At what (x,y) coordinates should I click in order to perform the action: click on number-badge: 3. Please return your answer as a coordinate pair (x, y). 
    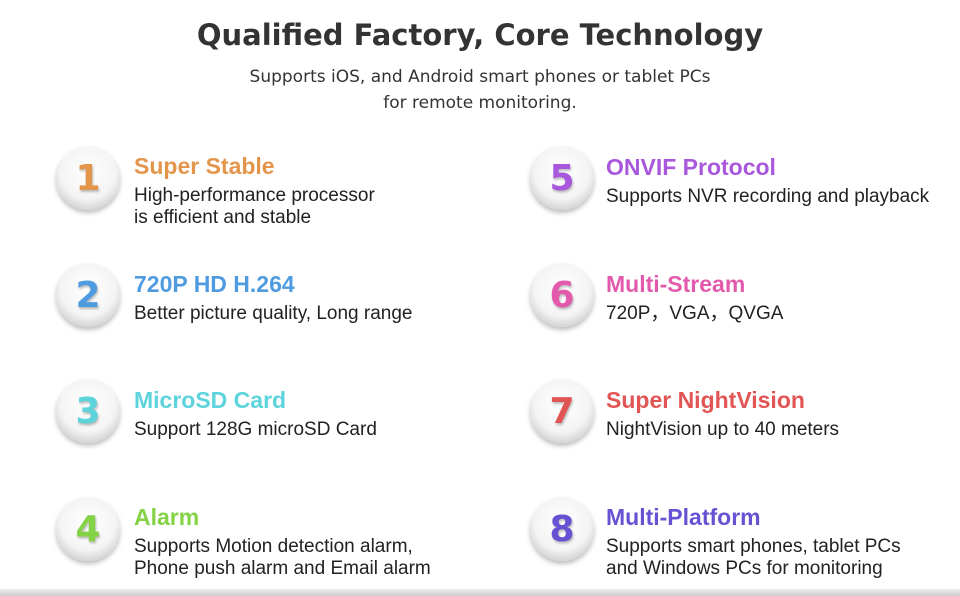
    Looking at the image, I should click on (88, 411).